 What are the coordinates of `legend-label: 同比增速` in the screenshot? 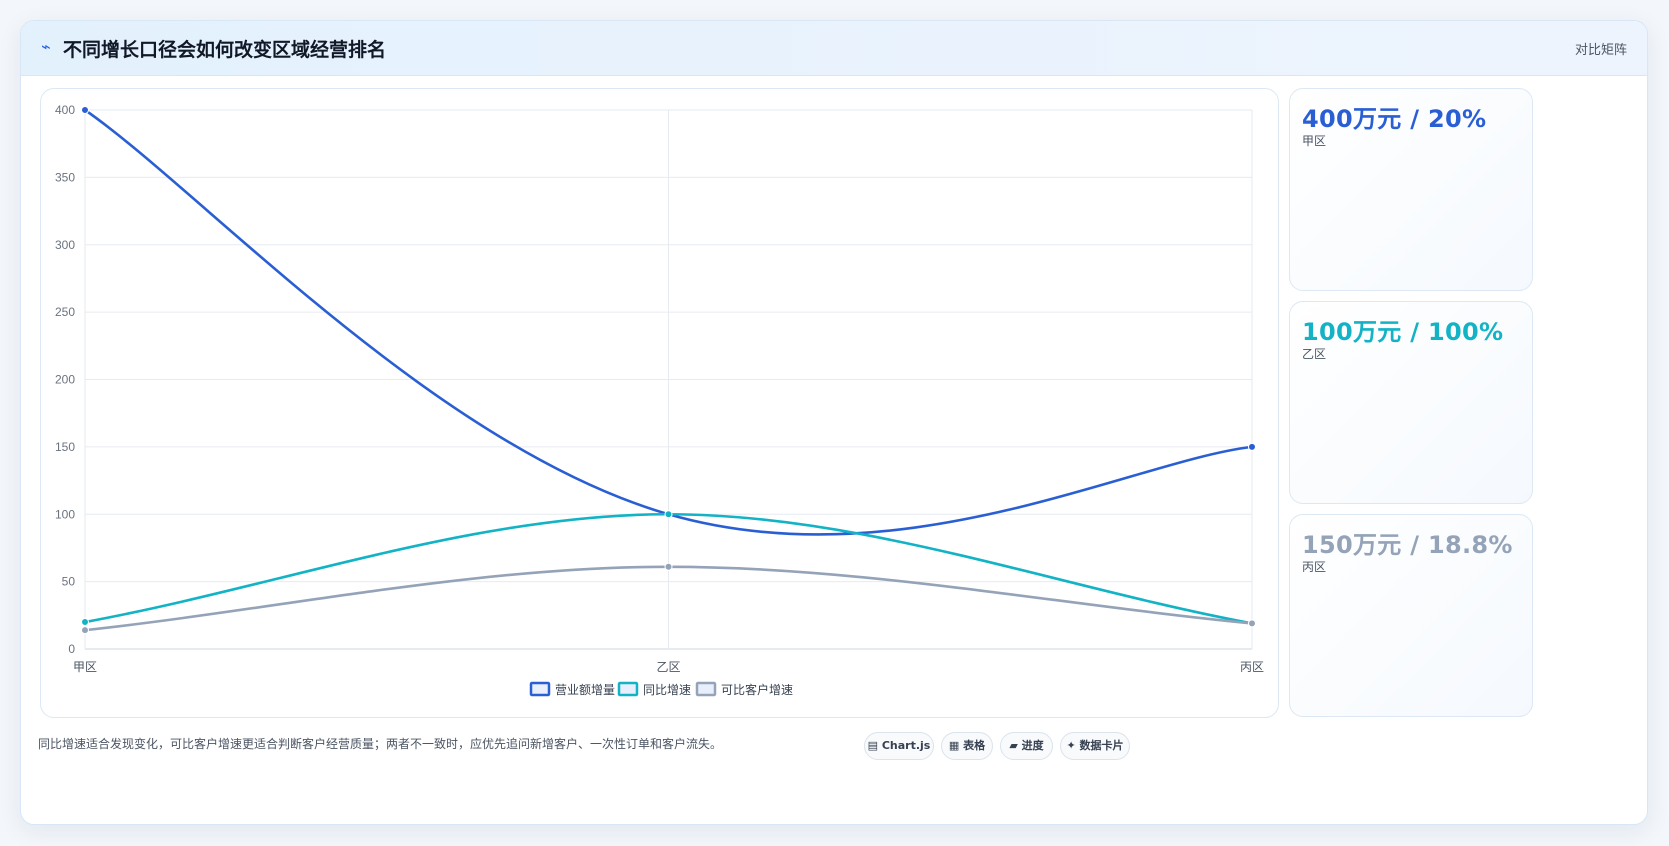 It's located at (667, 690).